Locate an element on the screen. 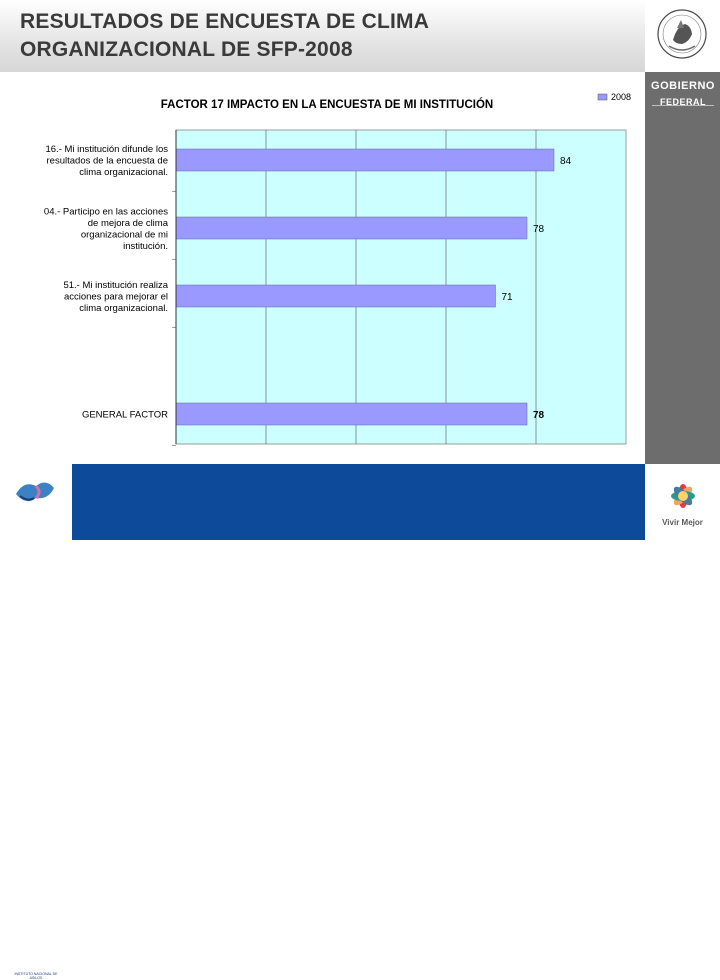  category-label: 04.- Participo en las acciones is located at coordinates (106, 211).